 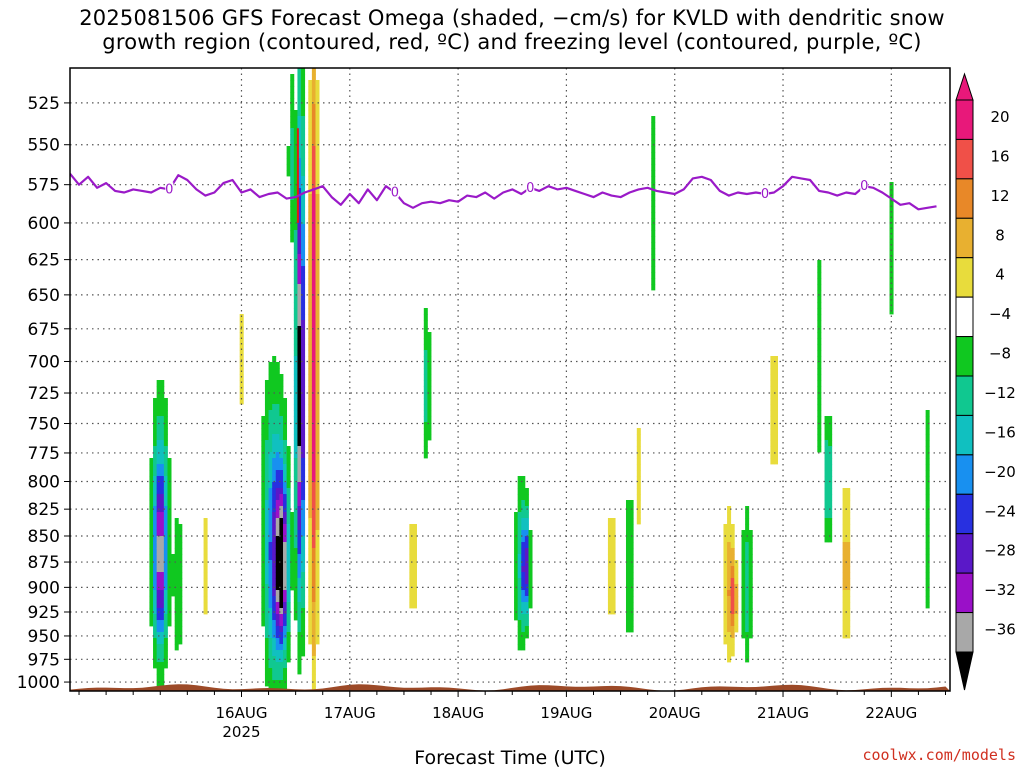 I want to click on x-tick-label: 20AUG, so click(x=675, y=713).